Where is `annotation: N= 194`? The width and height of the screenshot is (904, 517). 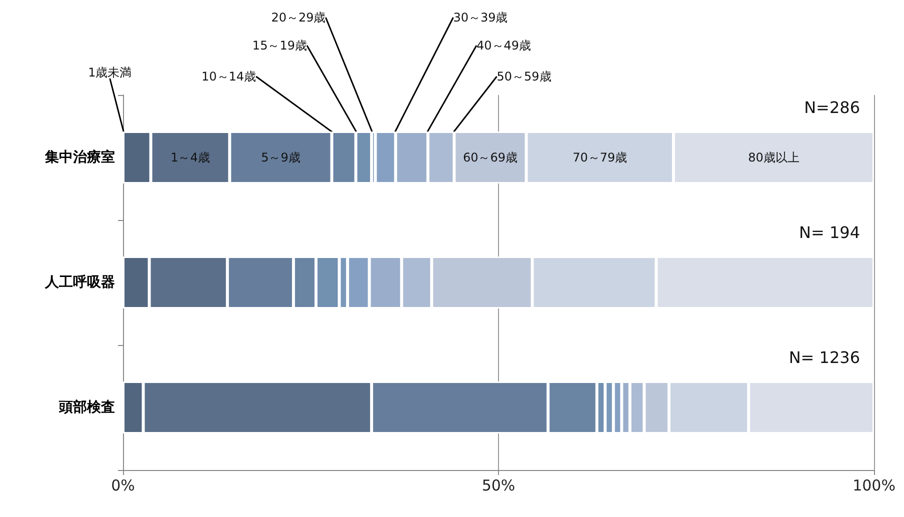 annotation: N= 194 is located at coordinates (829, 232).